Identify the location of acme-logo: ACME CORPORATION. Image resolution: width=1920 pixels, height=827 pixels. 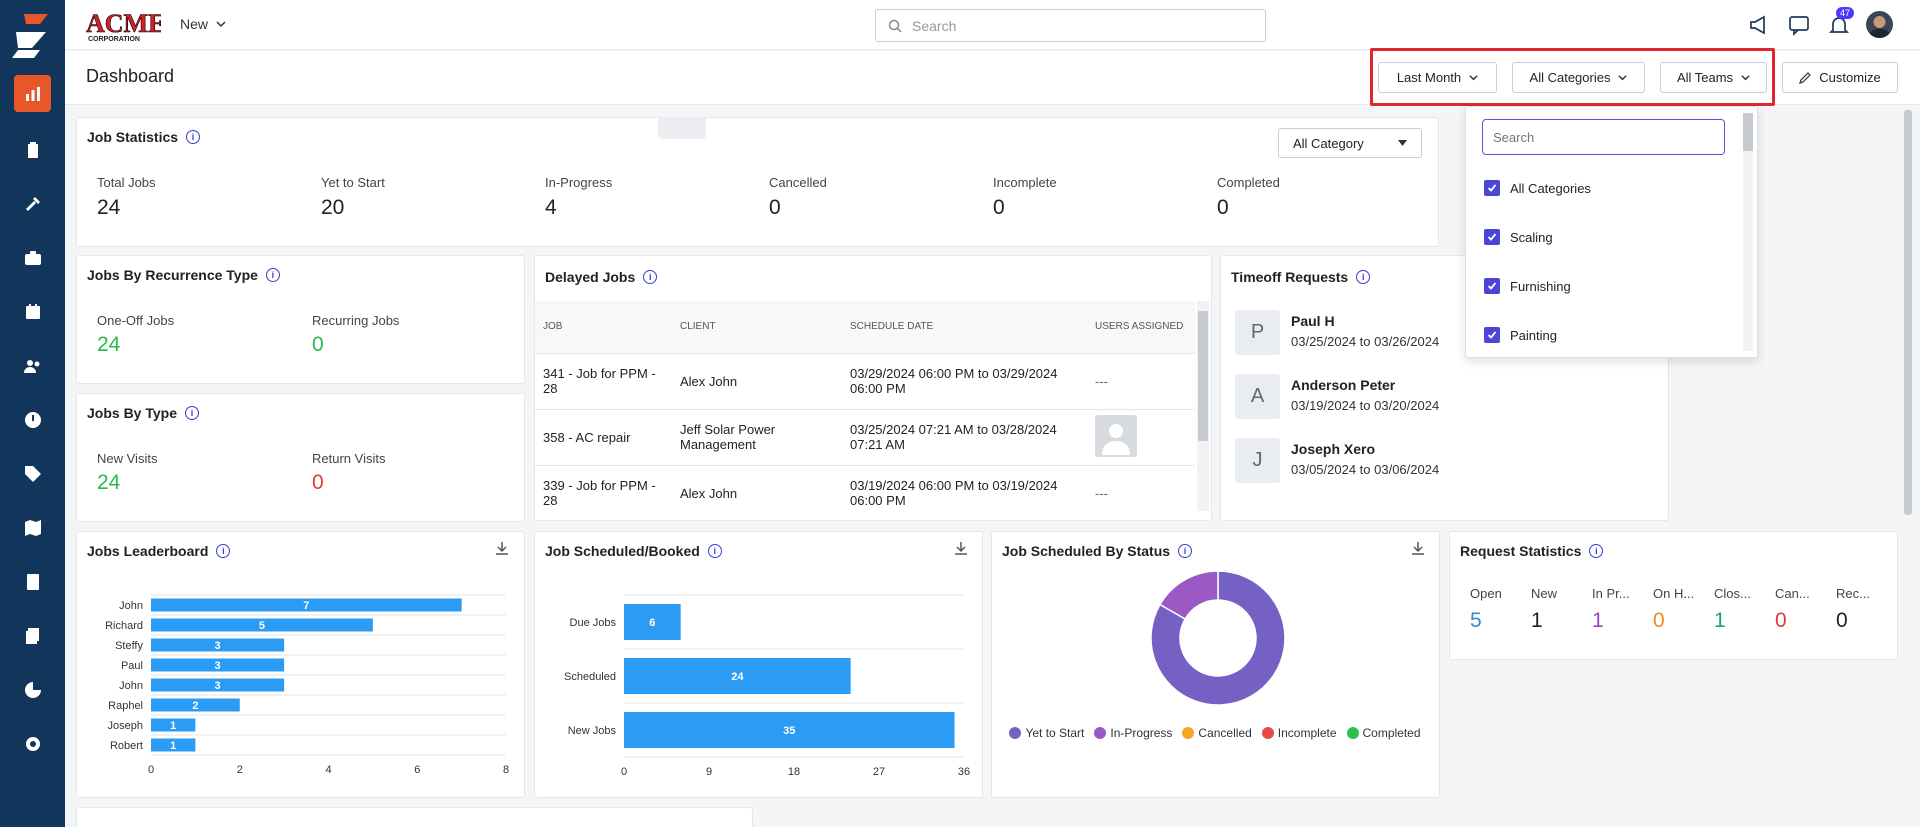
(123, 26).